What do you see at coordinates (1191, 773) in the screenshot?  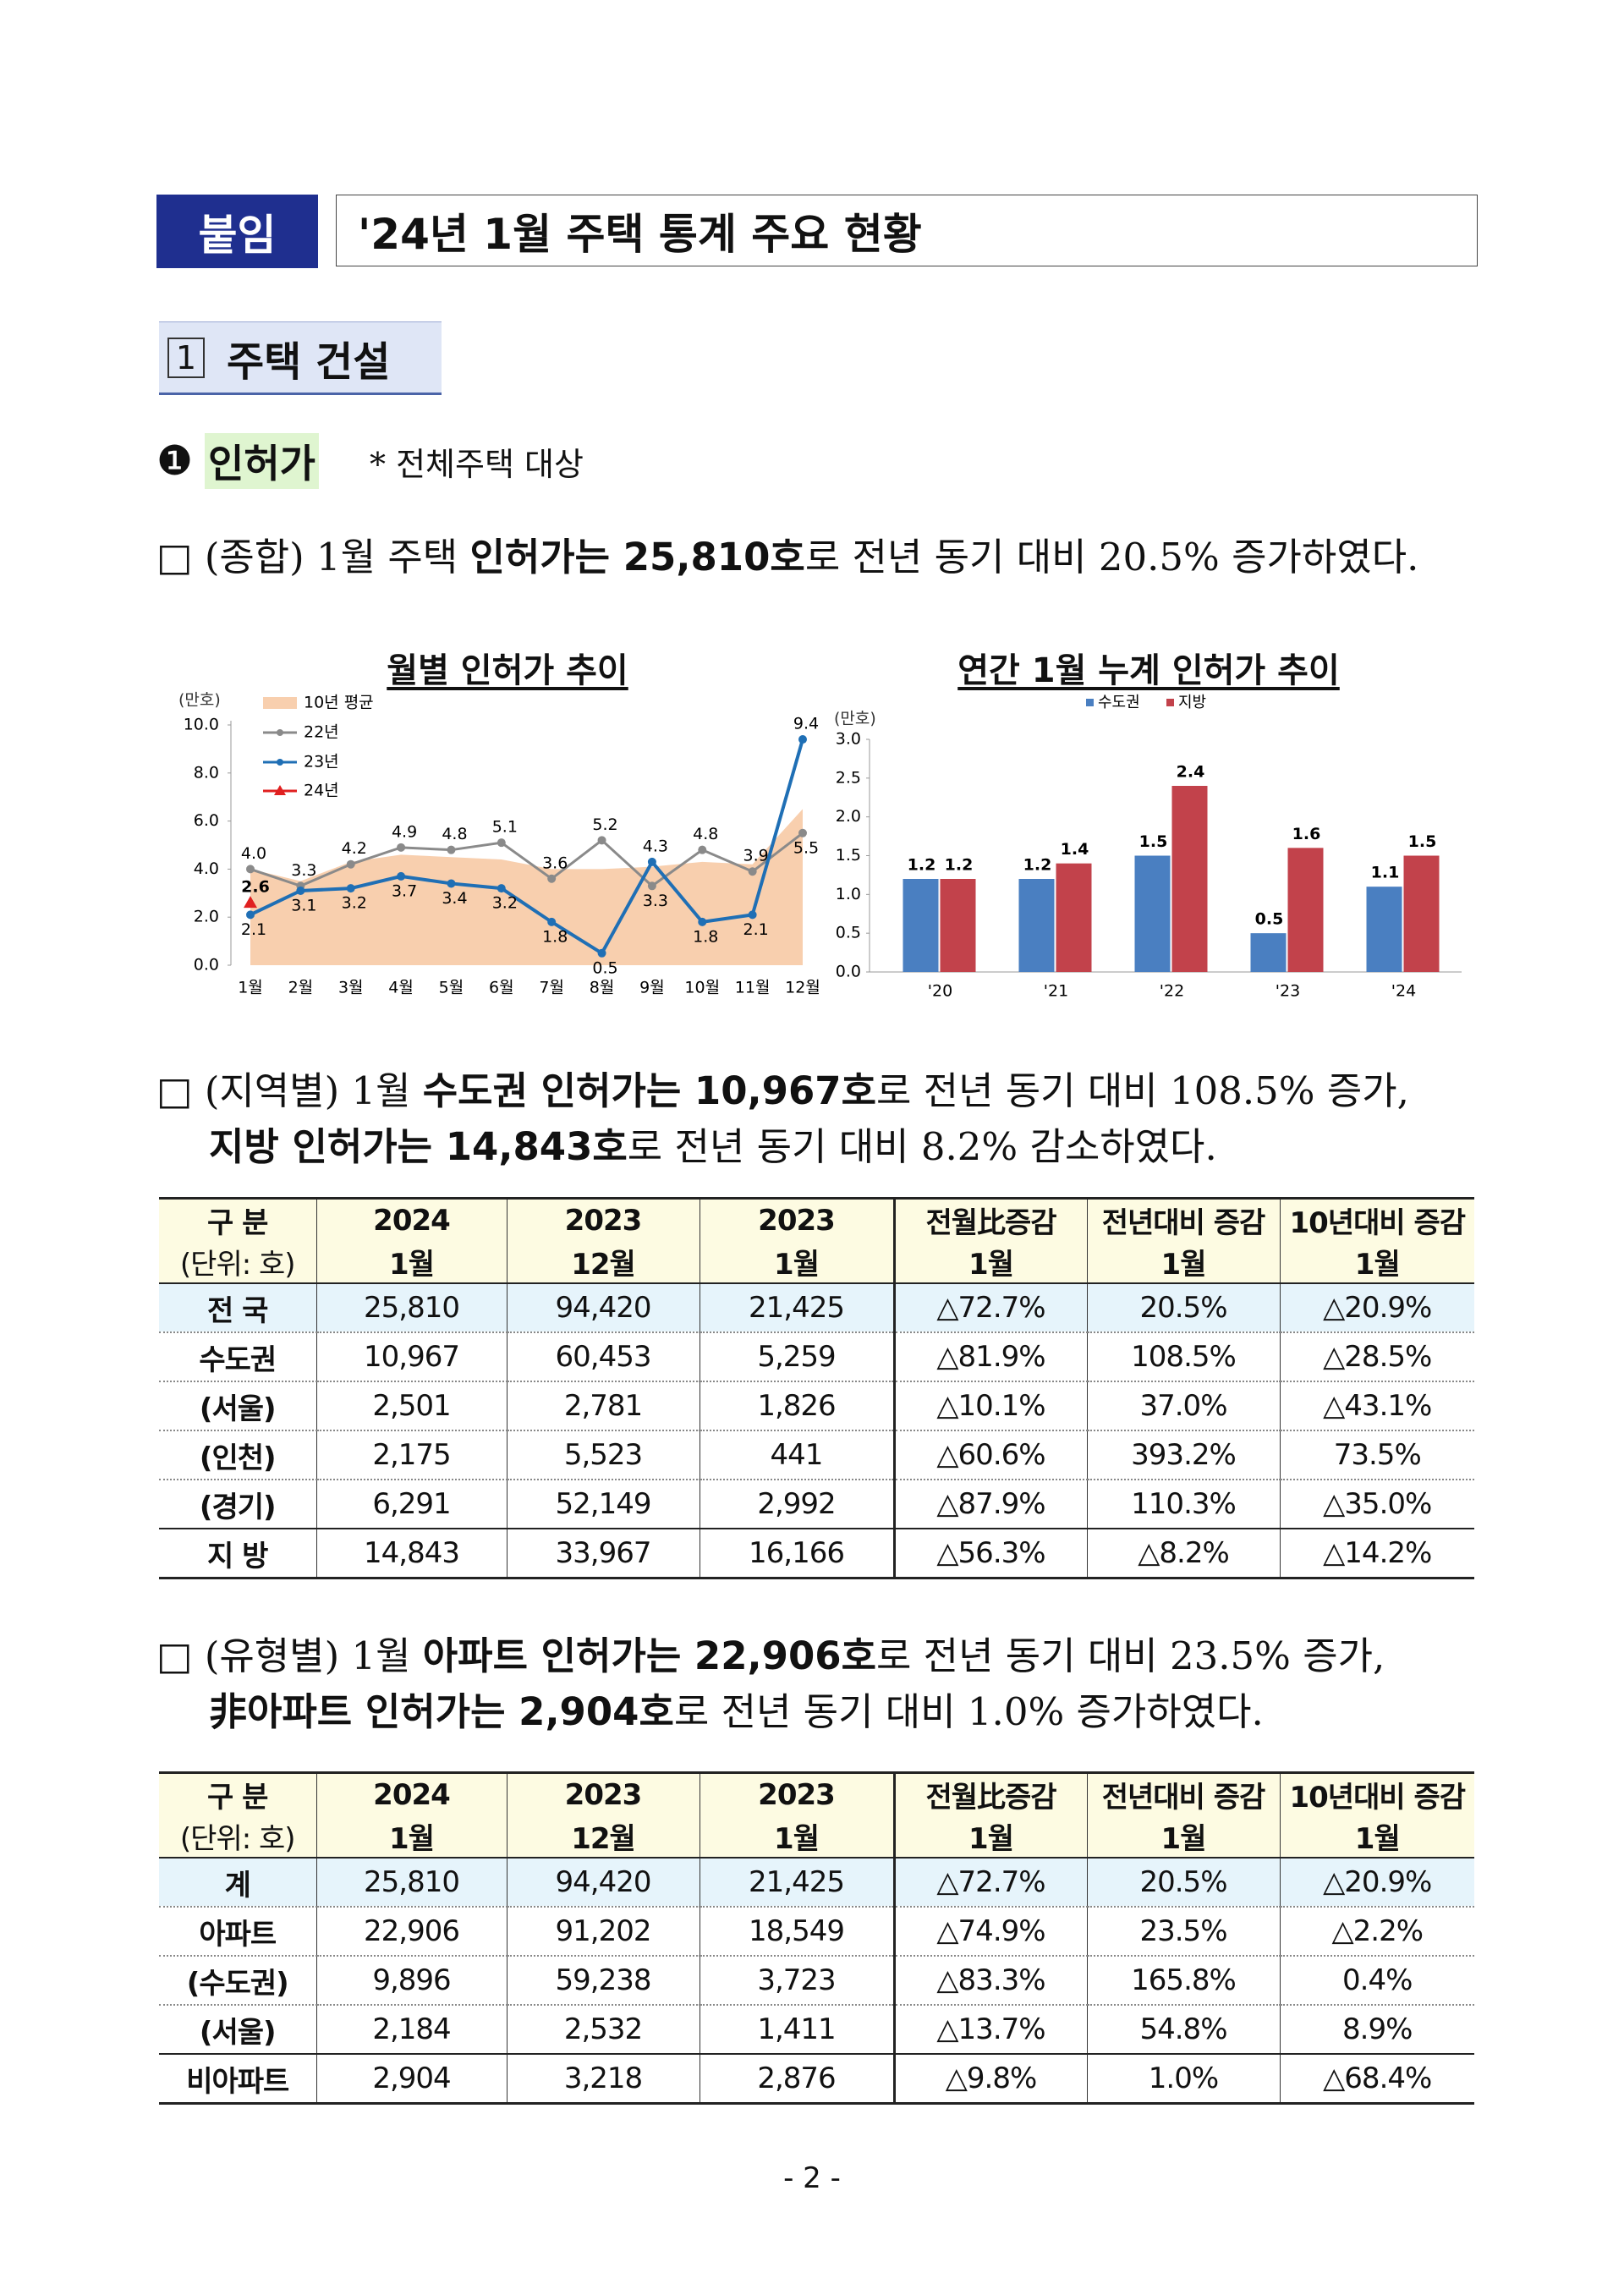 I see `data-label: 2.4` at bounding box center [1191, 773].